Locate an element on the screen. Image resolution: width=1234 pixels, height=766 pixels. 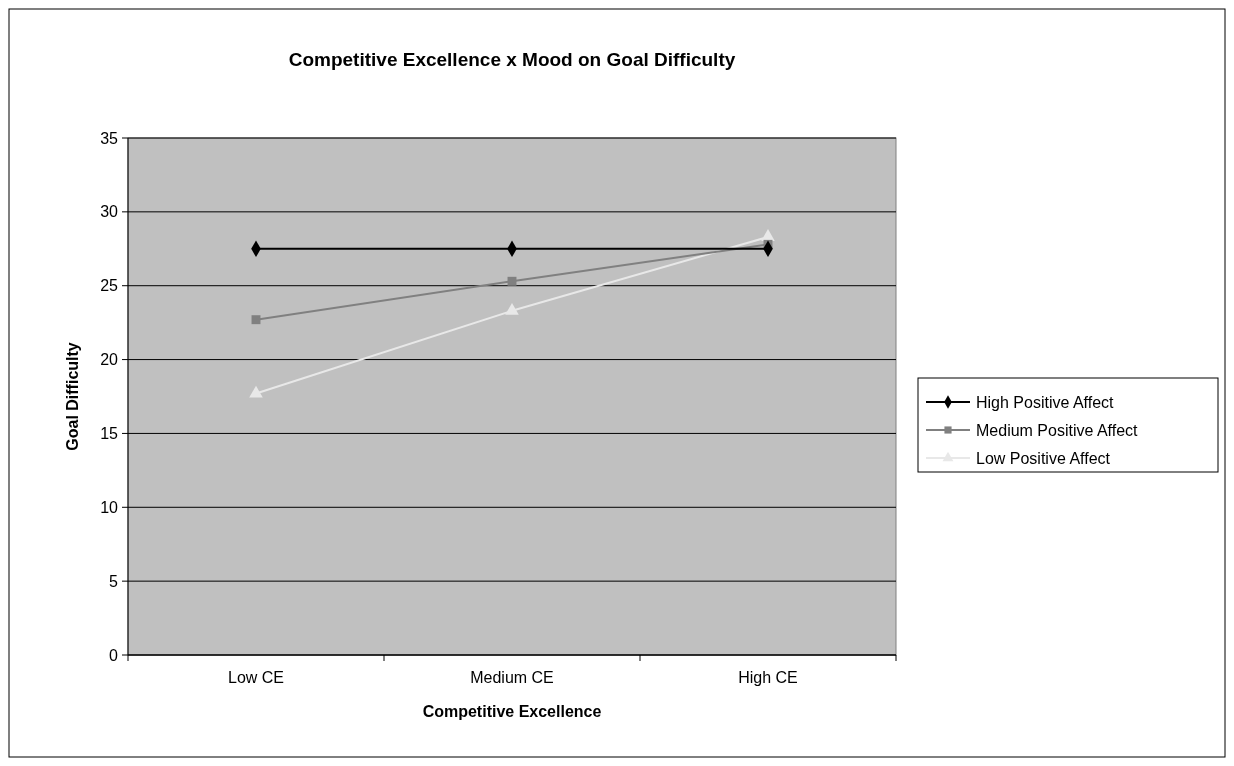
legend-label: Low Positive Affect is located at coordinates (1043, 458).